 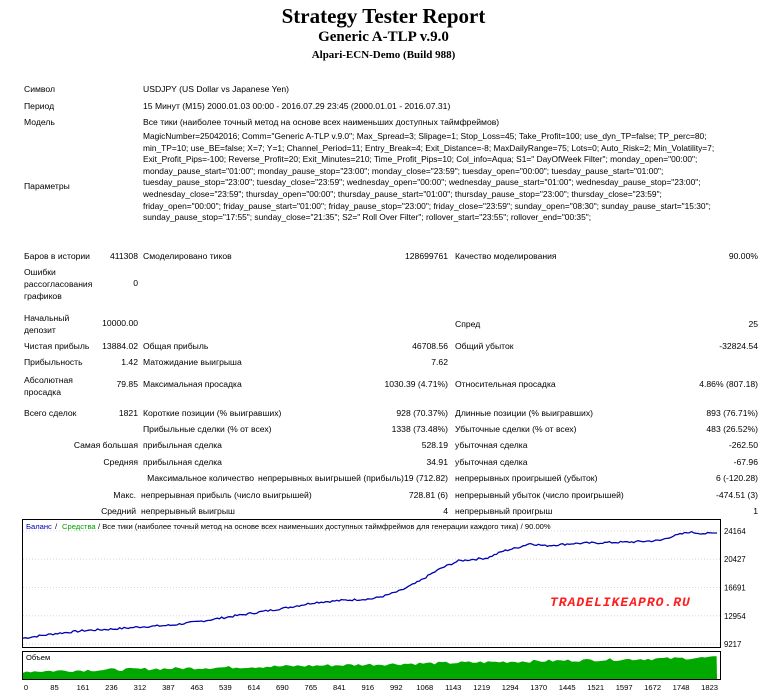 I want to click on max-label: Макс., so click(x=124, y=495).